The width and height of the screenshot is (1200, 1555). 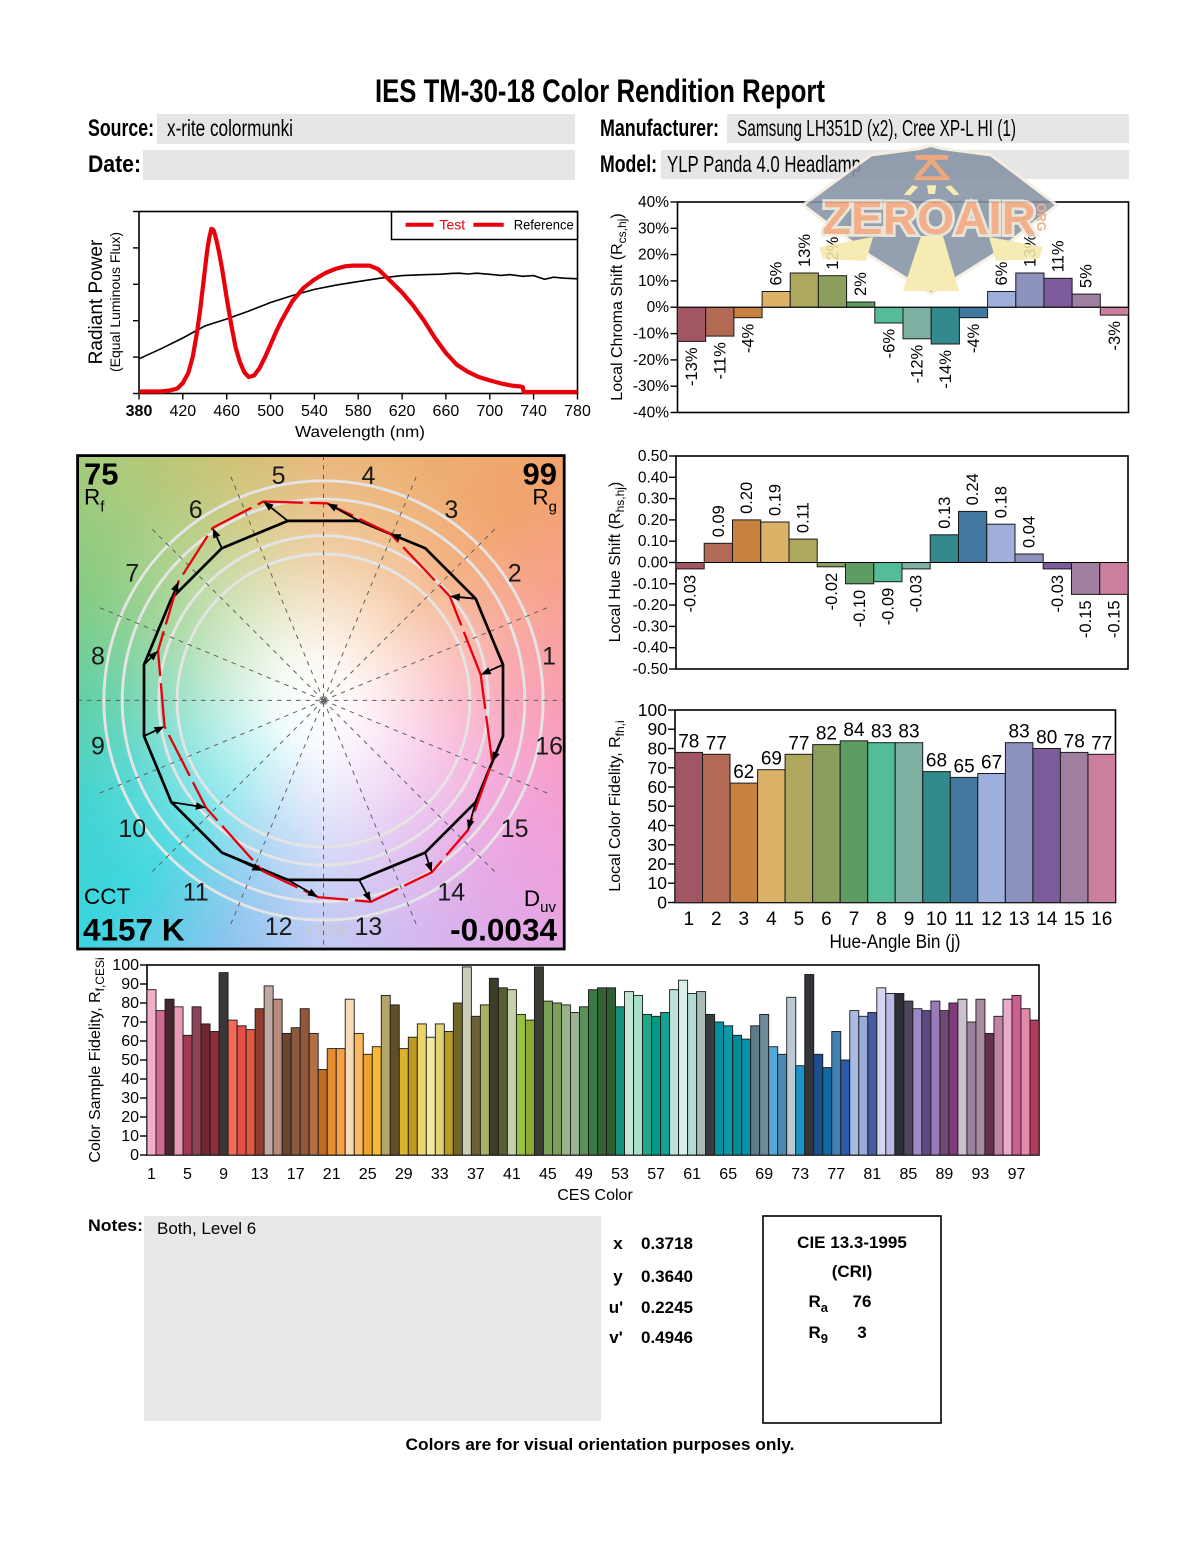 What do you see at coordinates (658, 729) in the screenshot?
I see `svg-text: 90` at bounding box center [658, 729].